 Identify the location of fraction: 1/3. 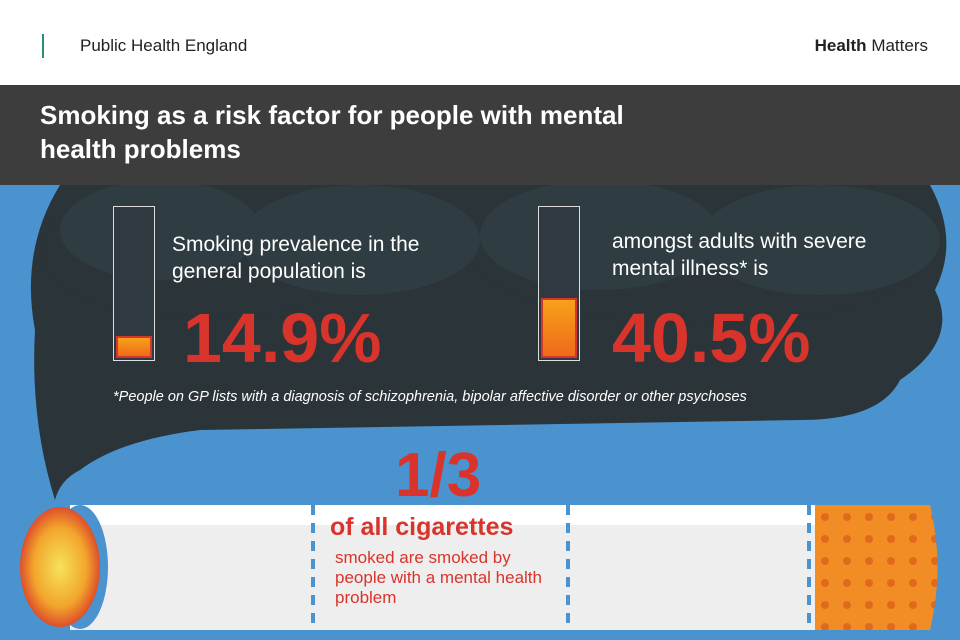
(438, 475).